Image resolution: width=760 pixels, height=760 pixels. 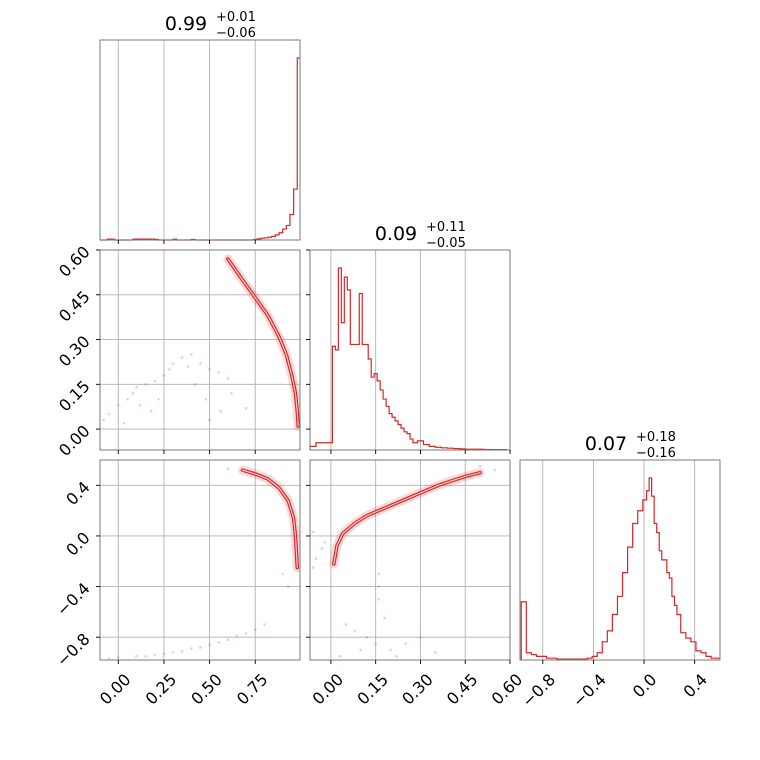 I want to click on x-tick-label: −0.4, so click(x=589, y=690).